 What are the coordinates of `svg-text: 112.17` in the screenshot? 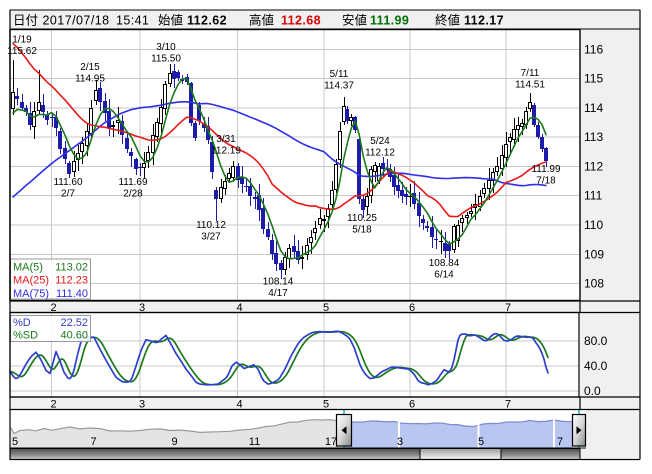 It's located at (484, 21).